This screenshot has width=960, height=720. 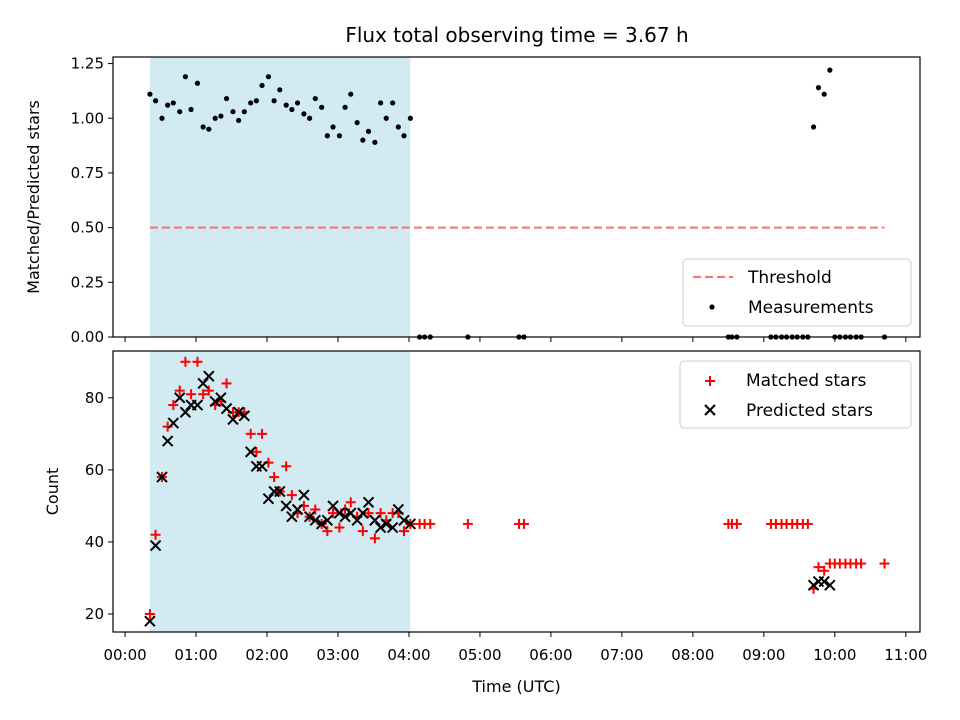 What do you see at coordinates (809, 411) in the screenshot?
I see `legend-predicted-label: Predicted stars` at bounding box center [809, 411].